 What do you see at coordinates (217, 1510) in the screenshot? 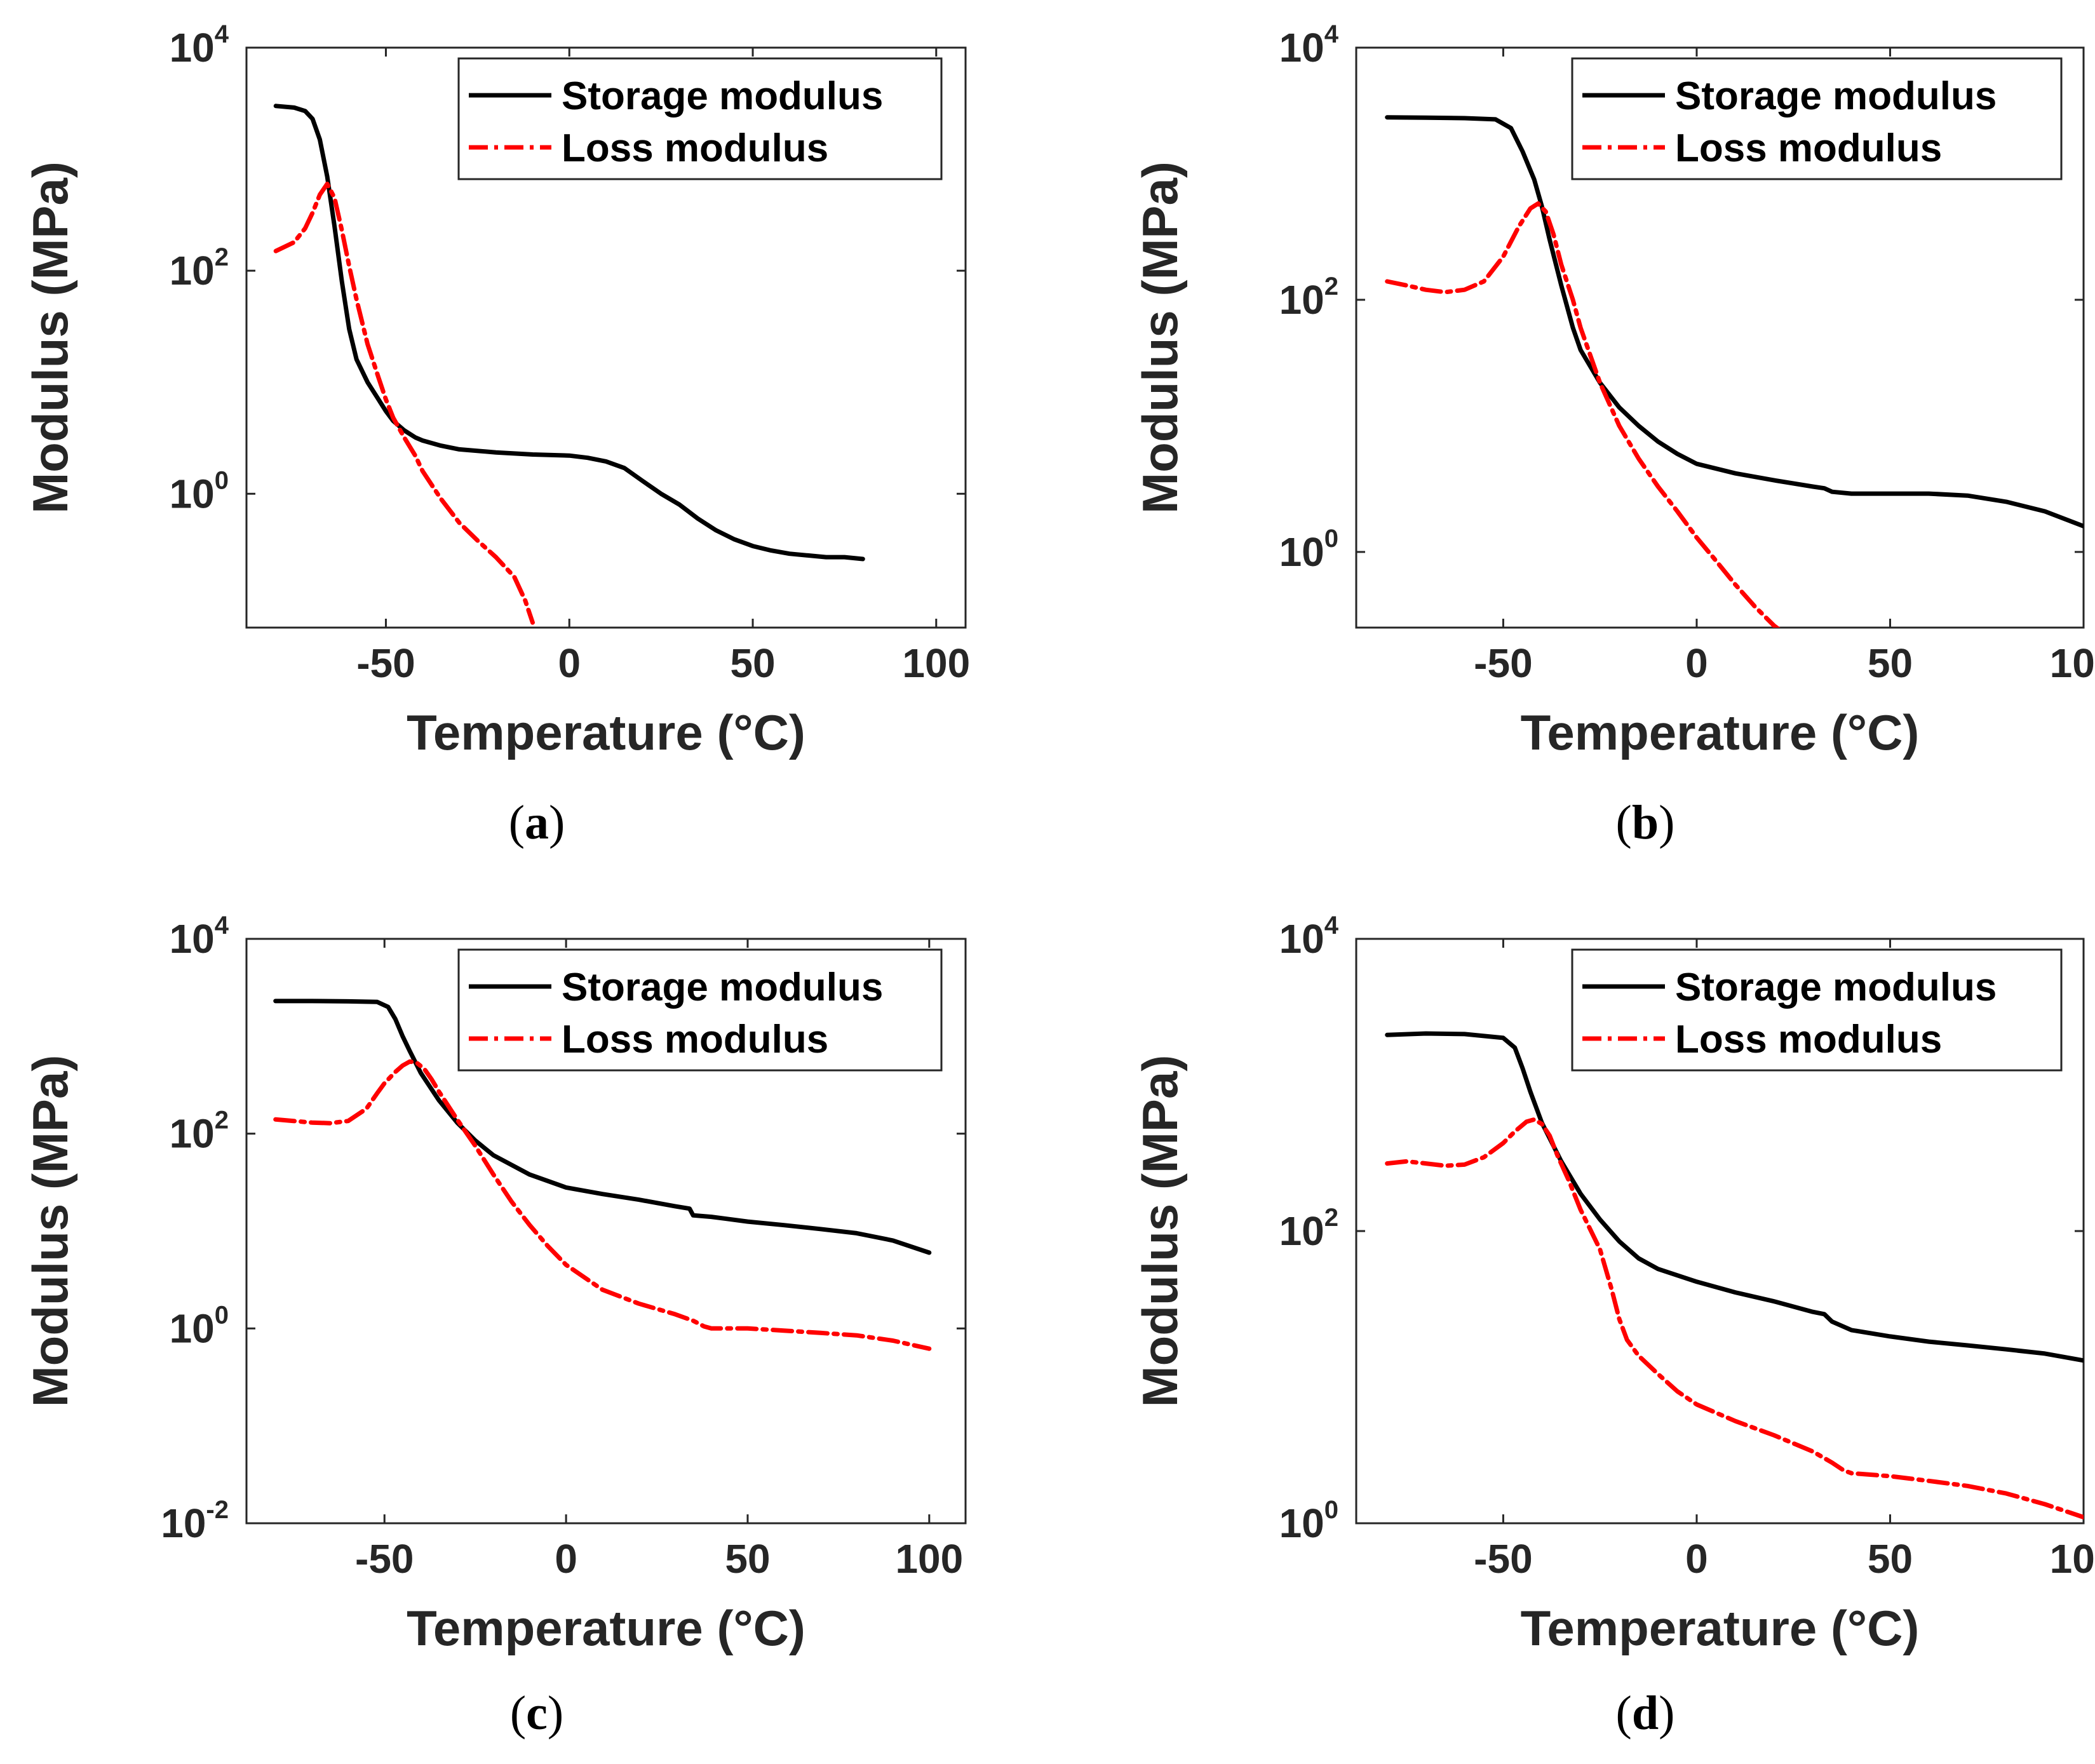
I see `y-tick-exponent: -2` at bounding box center [217, 1510].